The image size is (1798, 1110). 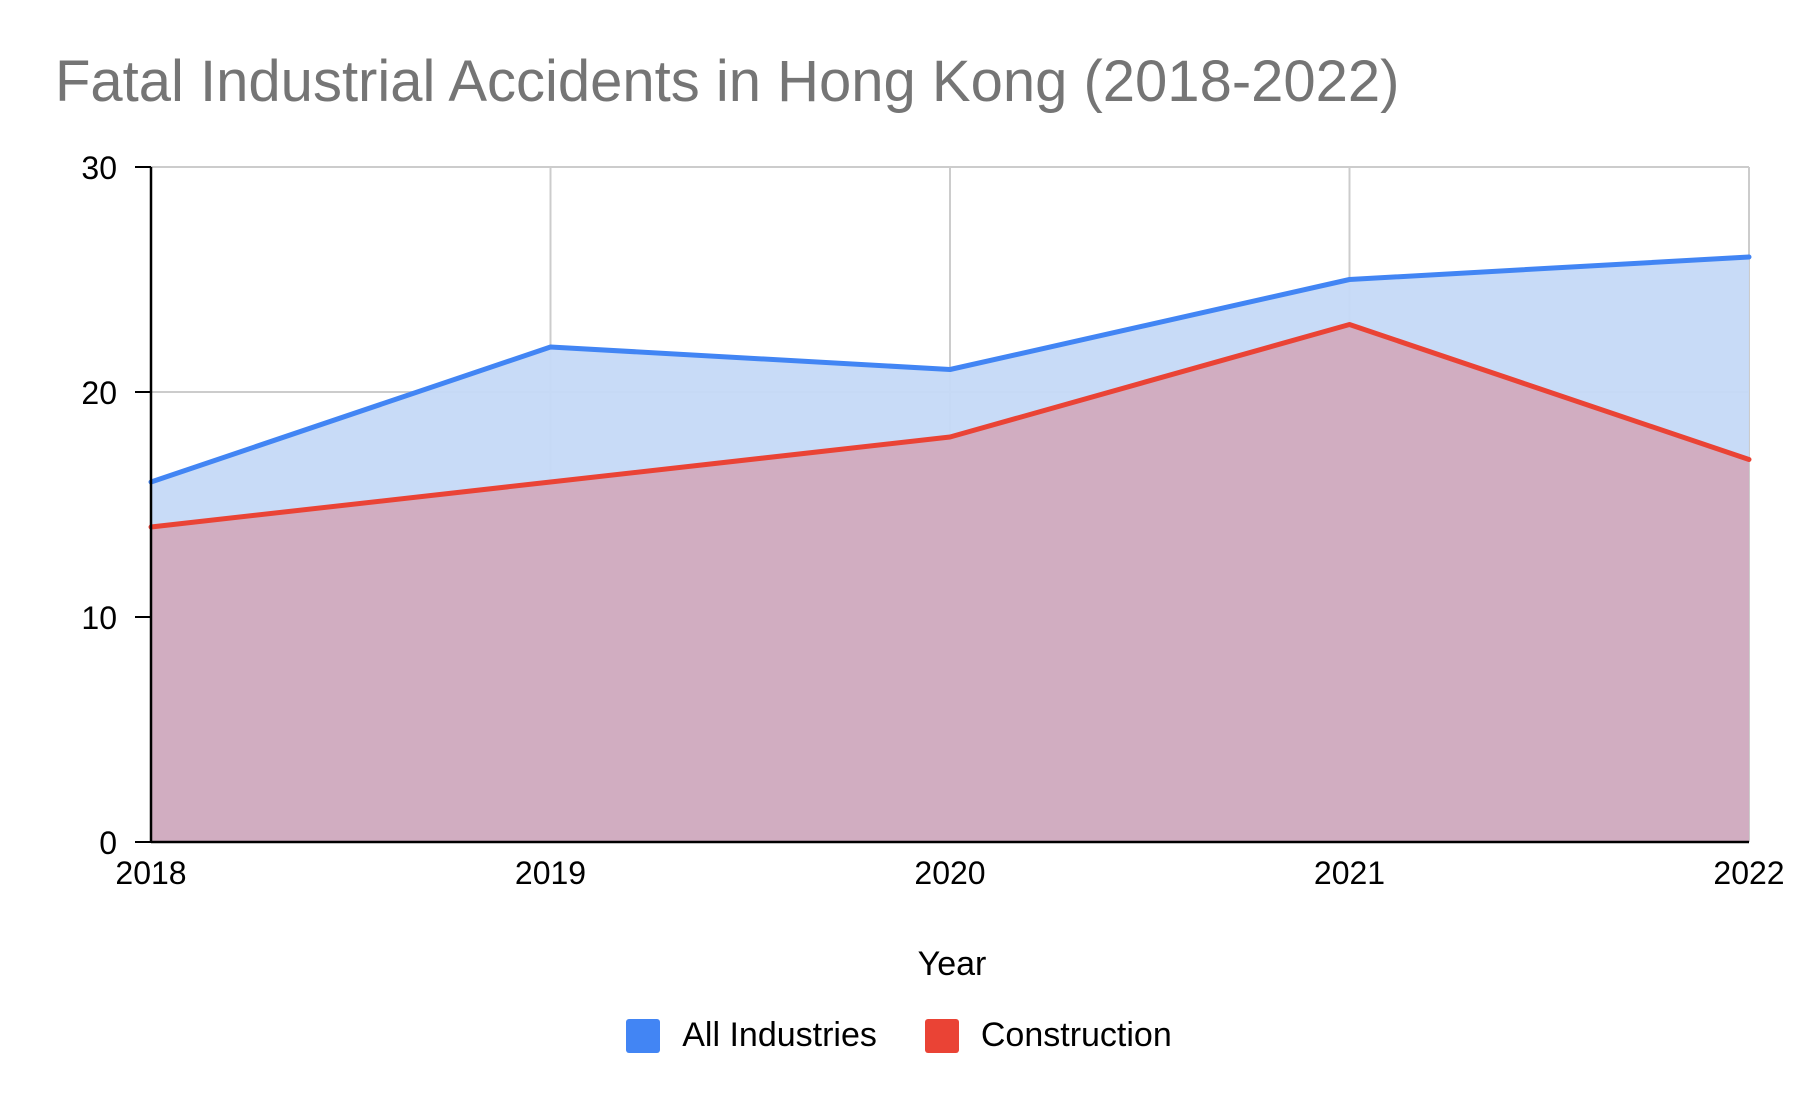 I want to click on legend-label-construction: Construction, so click(x=1076, y=1035).